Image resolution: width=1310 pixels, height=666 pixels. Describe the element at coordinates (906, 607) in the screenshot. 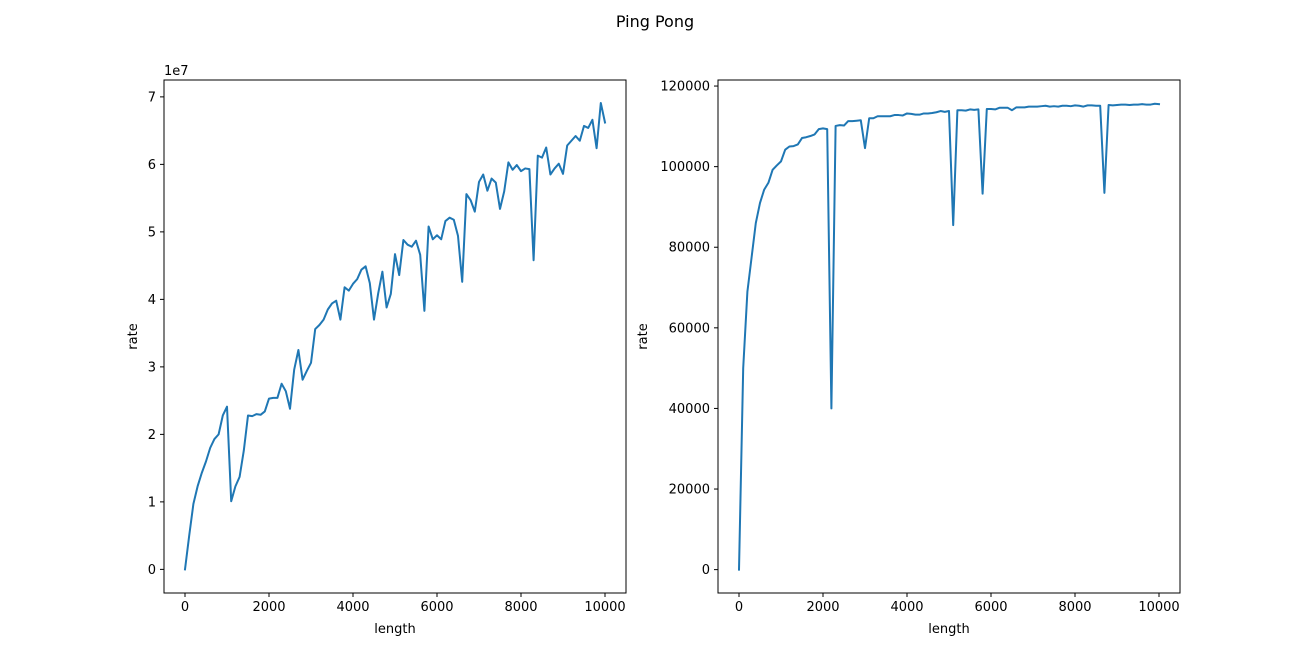

I see `chart1.x-tick-label: 4000` at that location.